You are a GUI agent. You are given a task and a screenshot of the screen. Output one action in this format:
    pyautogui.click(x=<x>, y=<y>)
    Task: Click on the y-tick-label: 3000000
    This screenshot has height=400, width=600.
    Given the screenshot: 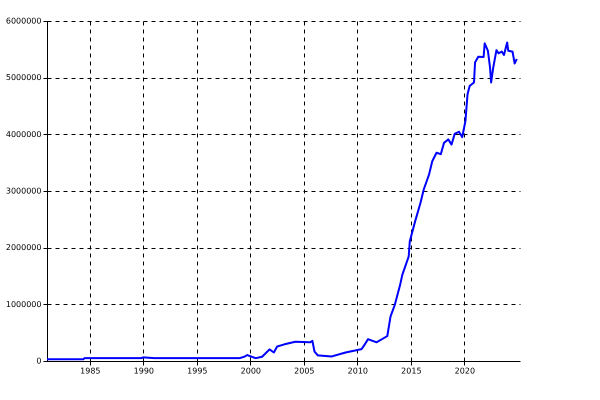 What is the action you would take?
    pyautogui.click(x=24, y=191)
    